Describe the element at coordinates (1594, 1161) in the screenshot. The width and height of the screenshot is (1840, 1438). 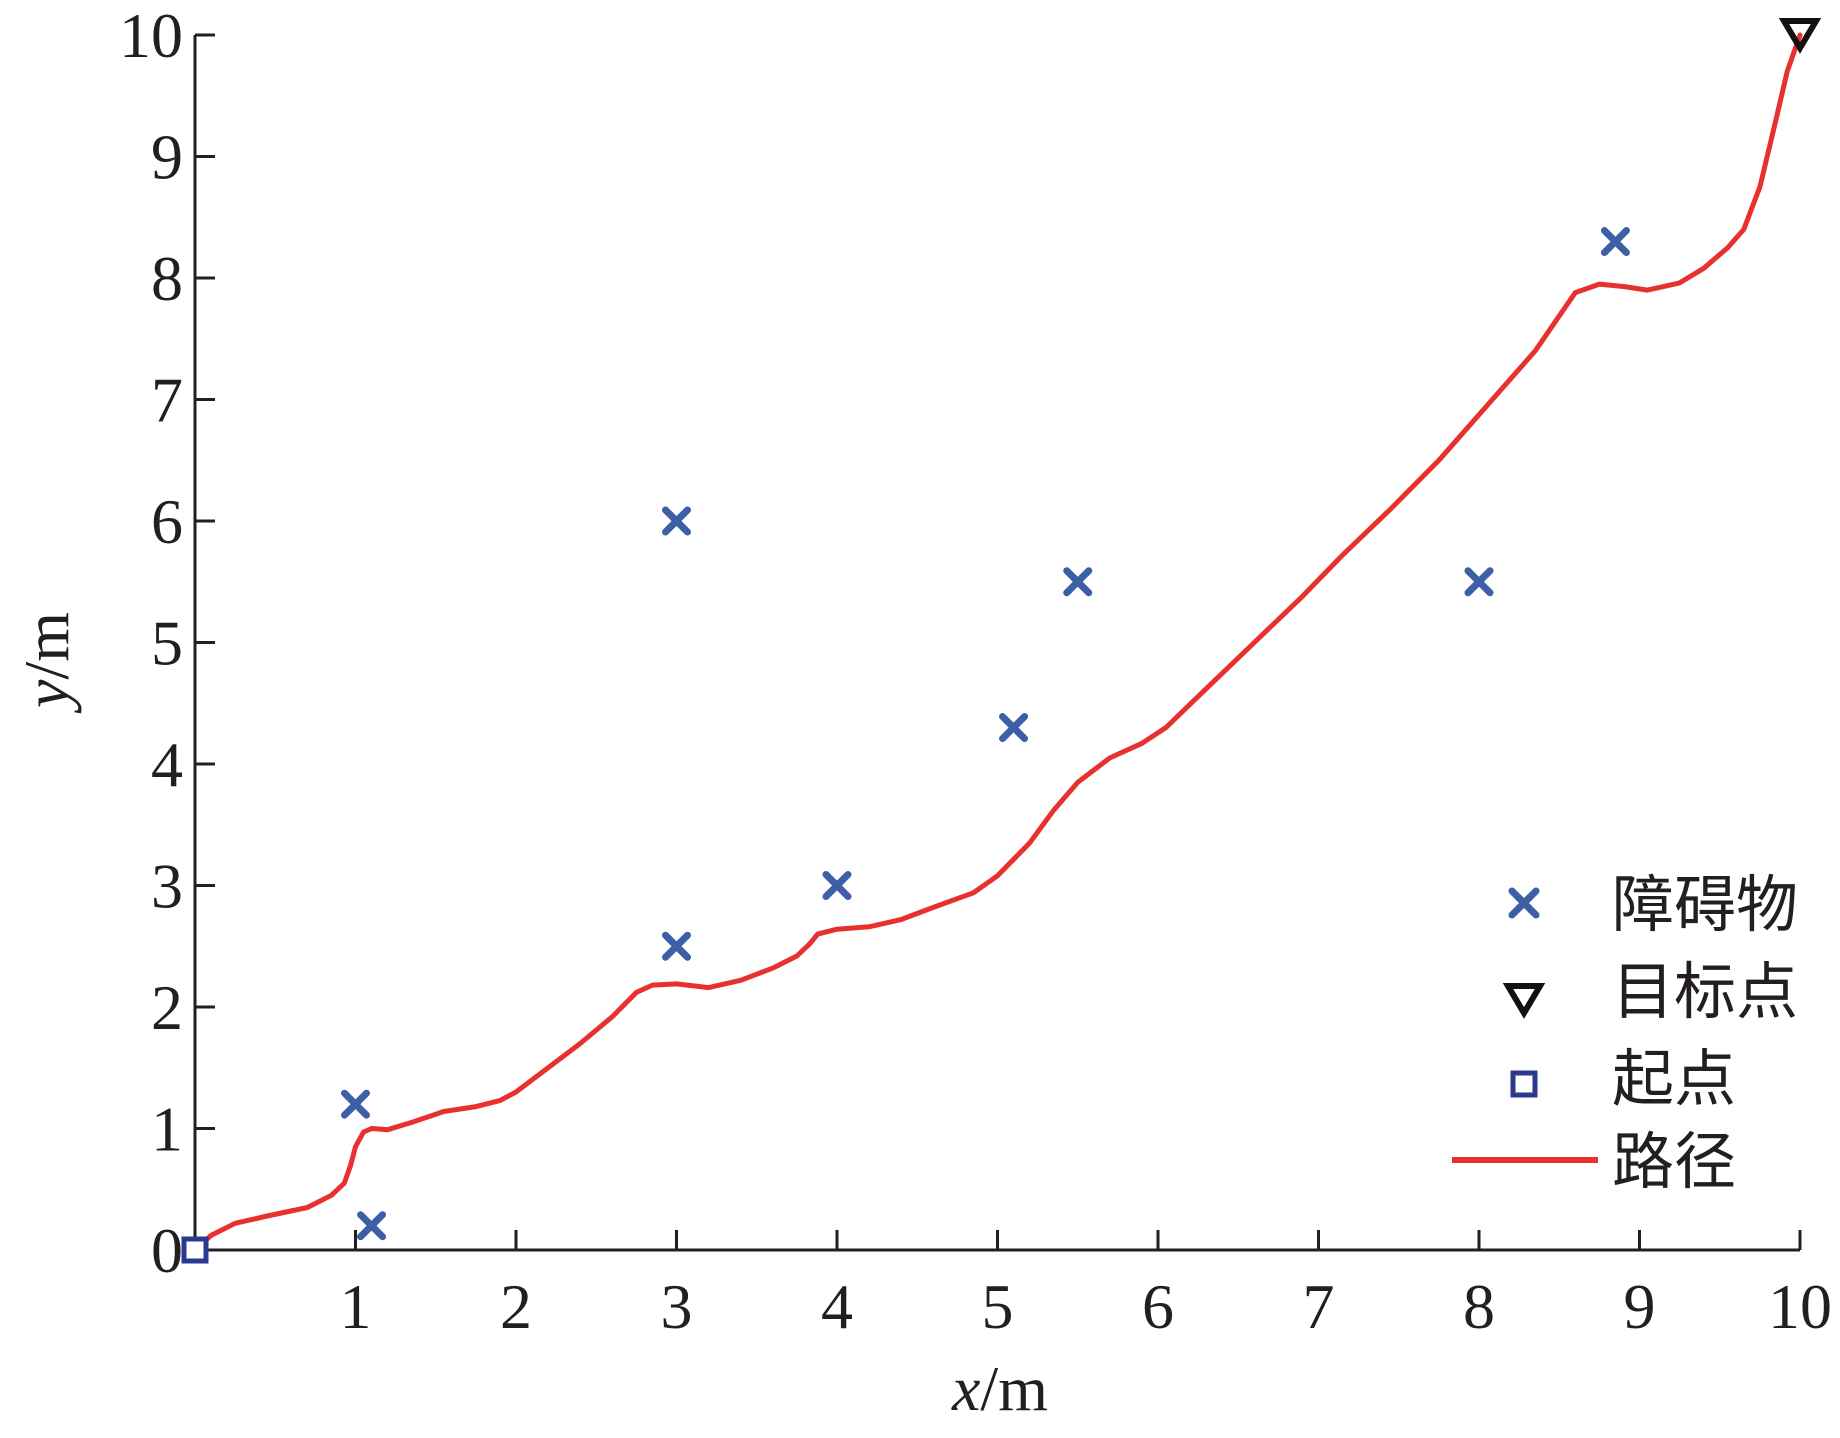
I see `legend-item-path: 路径` at that location.